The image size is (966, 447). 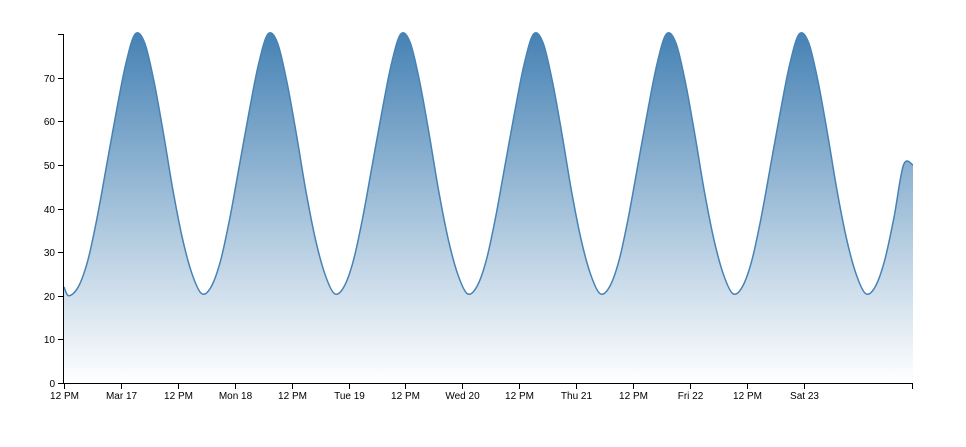 I want to click on x-tick-label: Tue 19, so click(x=349, y=396).